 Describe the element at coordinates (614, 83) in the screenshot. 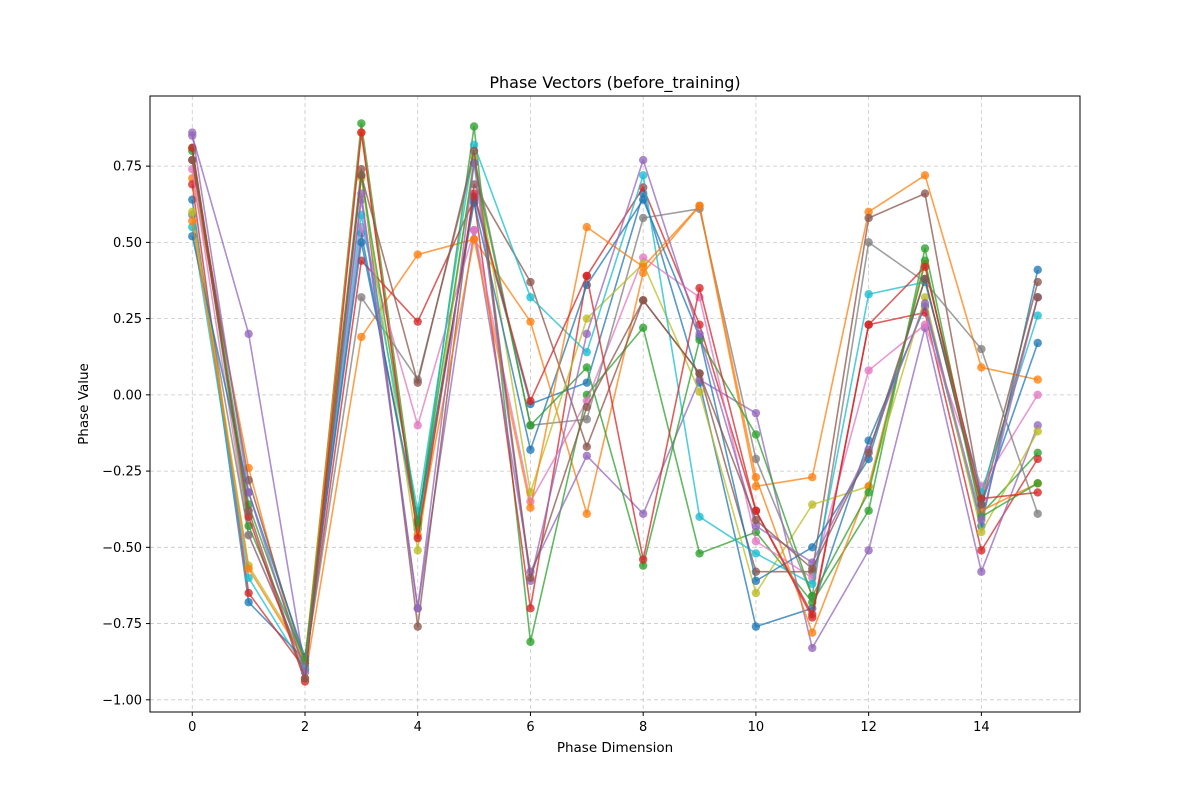

I see `chart-title: Phase Vectors (before_training)` at that location.